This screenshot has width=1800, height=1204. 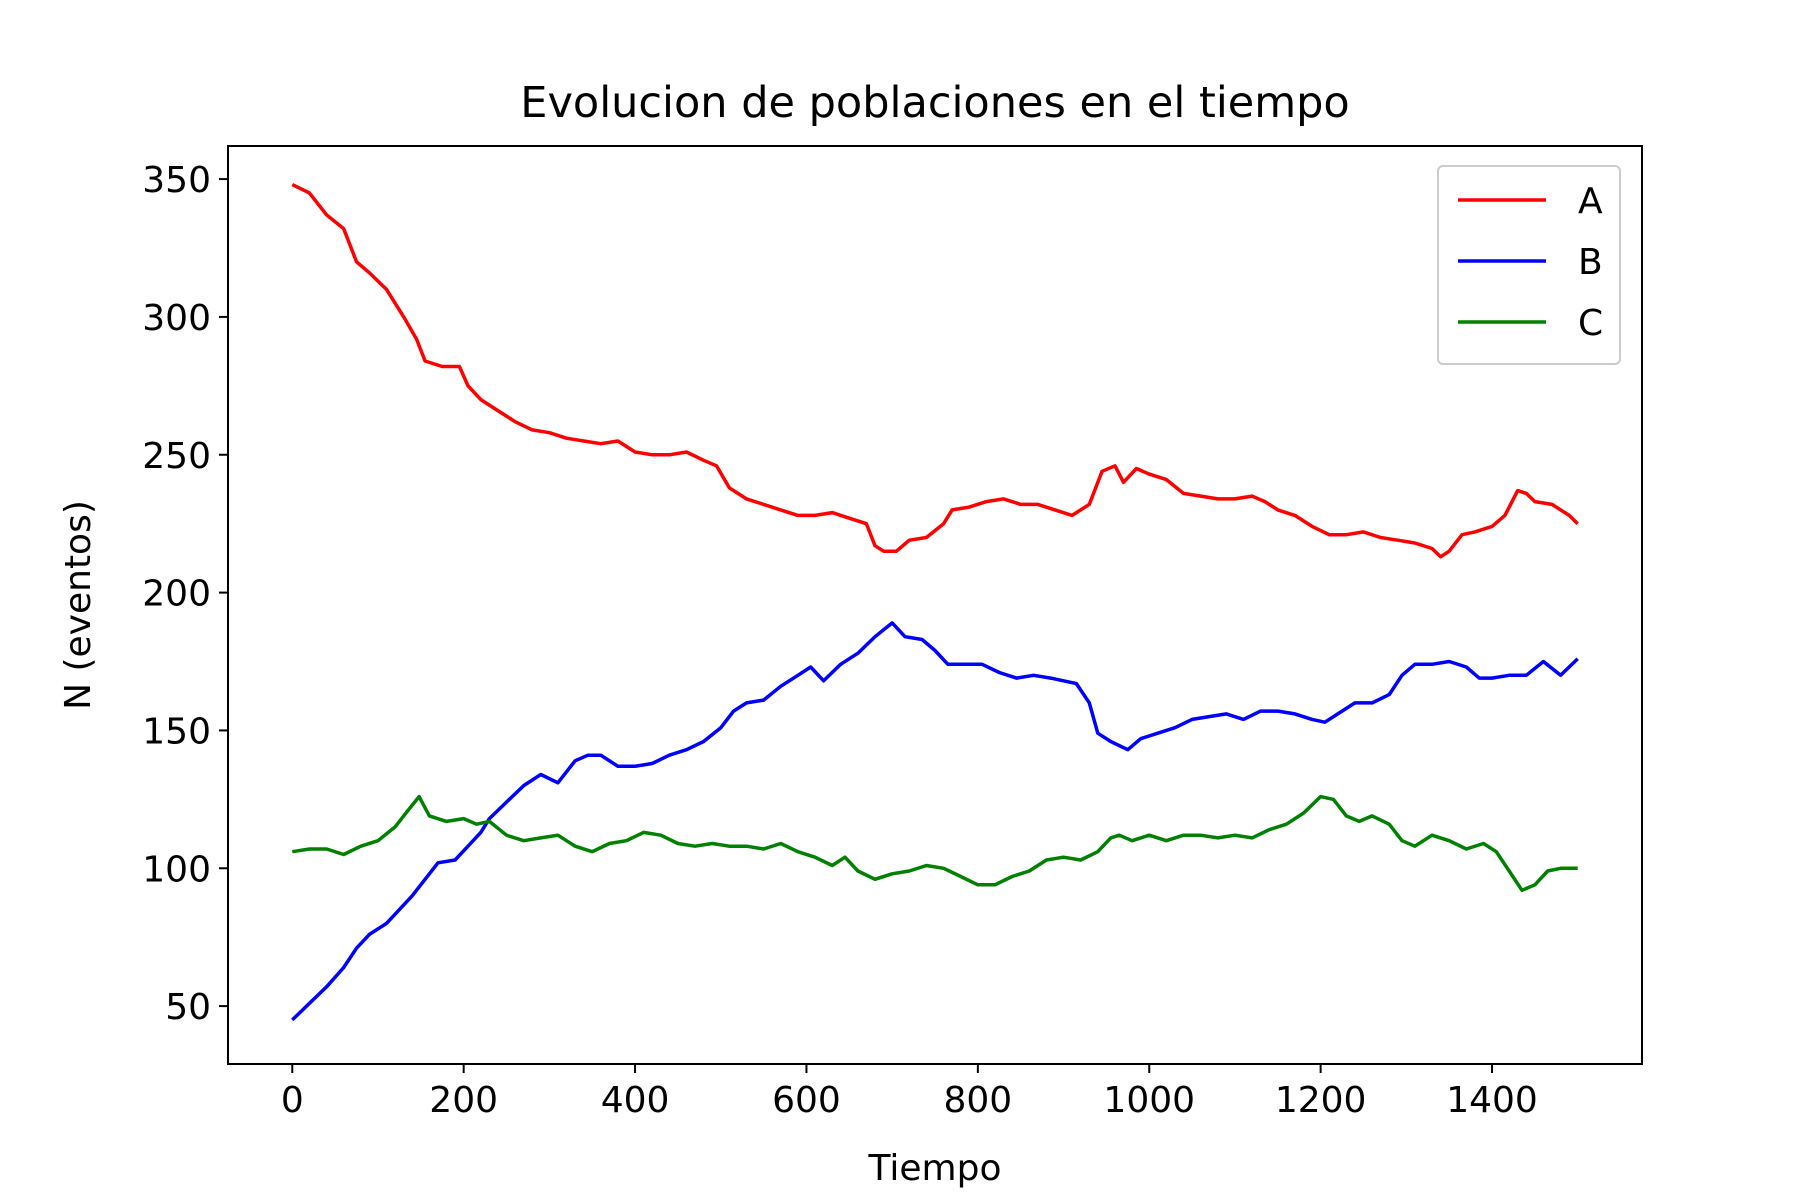 What do you see at coordinates (176, 456) in the screenshot?
I see `y-tick-label: 250` at bounding box center [176, 456].